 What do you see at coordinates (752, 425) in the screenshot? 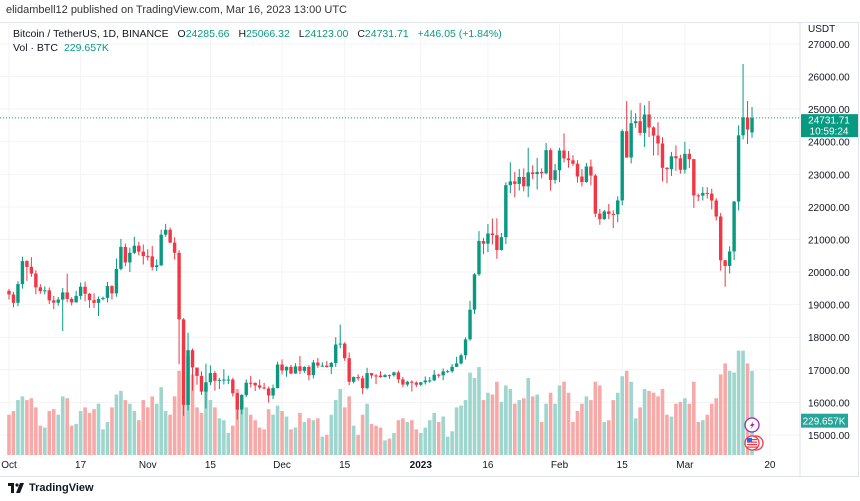
I see `lightning-event-icon` at bounding box center [752, 425].